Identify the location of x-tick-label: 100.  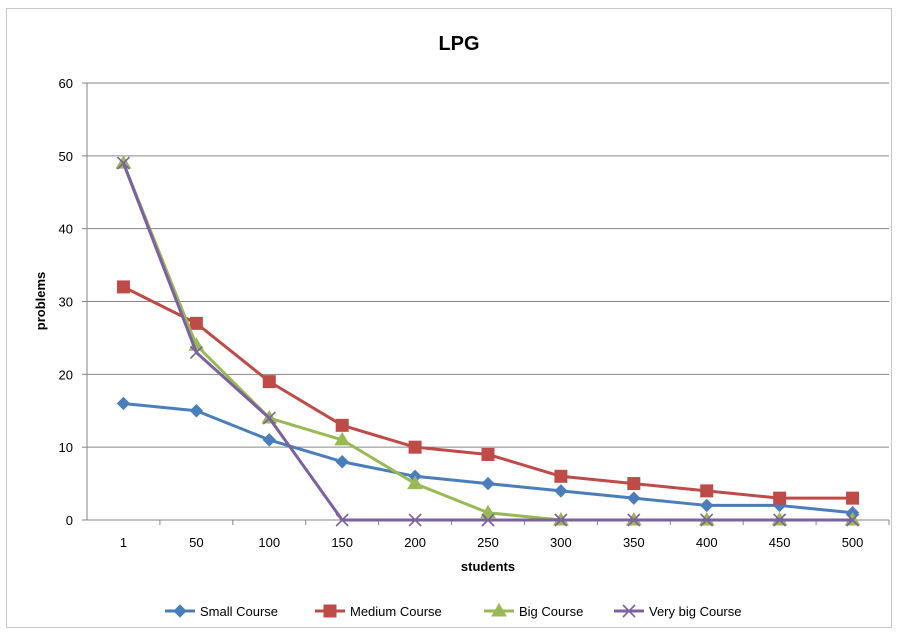
(269, 542).